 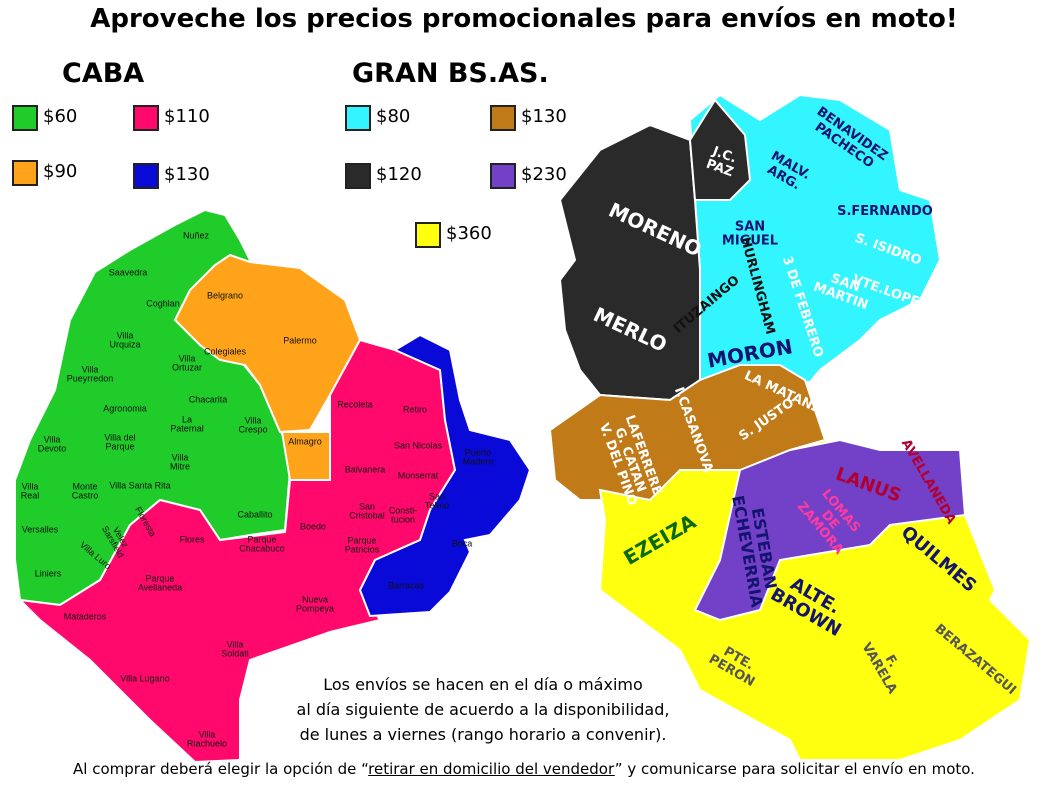 I want to click on region-label: Balvanera, so click(x=365, y=469).